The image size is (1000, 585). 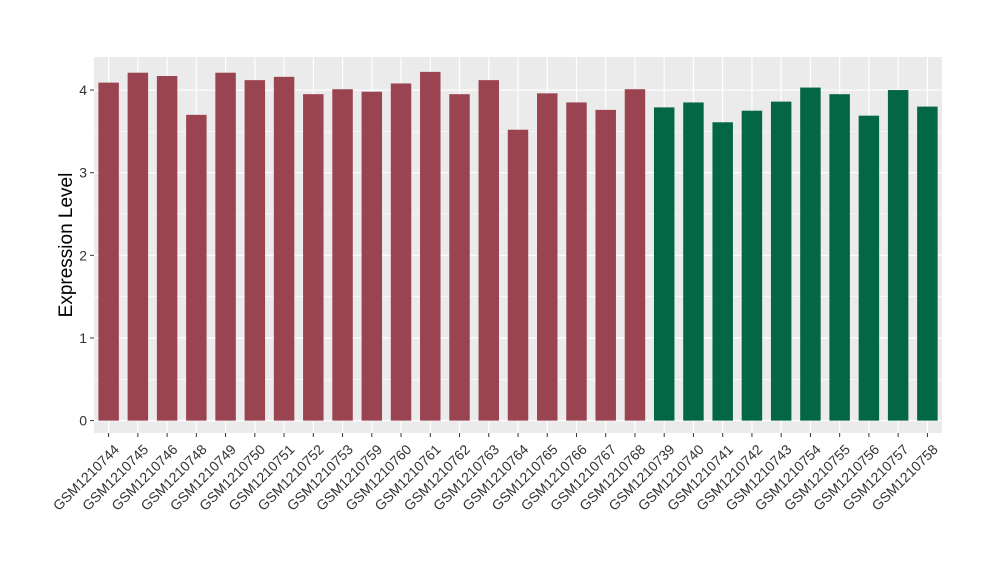 I want to click on y-tick-label: 1, so click(x=83, y=338).